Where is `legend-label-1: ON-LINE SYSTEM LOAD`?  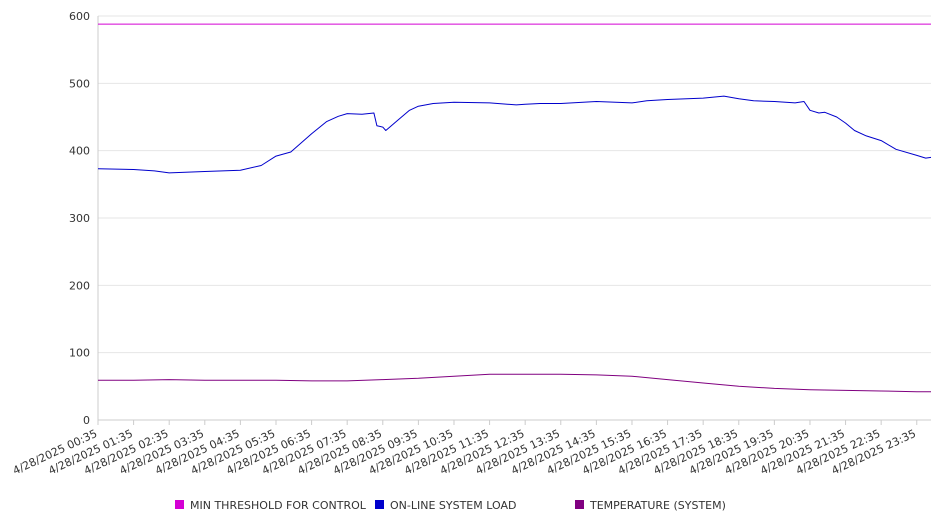
legend-label-1: ON-LINE SYSTEM LOAD is located at coordinates (453, 505).